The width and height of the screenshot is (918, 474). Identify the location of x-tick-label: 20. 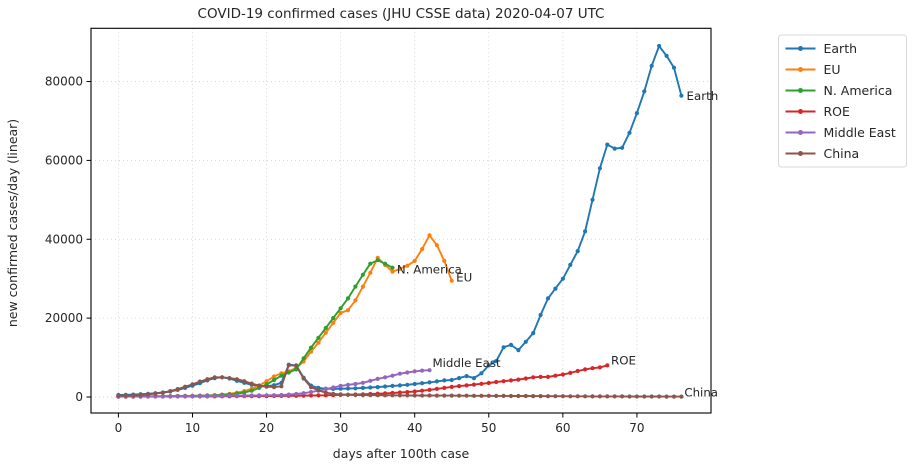
(266, 428).